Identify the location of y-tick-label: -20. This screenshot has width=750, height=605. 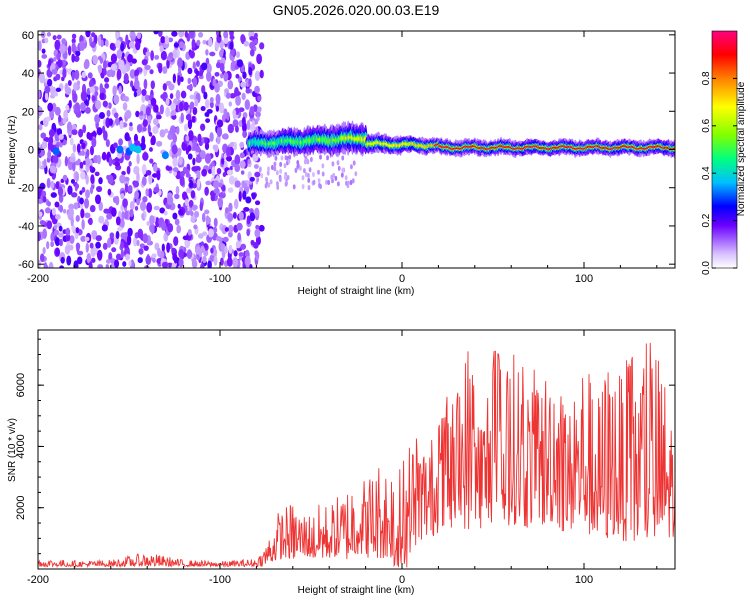
(26, 189).